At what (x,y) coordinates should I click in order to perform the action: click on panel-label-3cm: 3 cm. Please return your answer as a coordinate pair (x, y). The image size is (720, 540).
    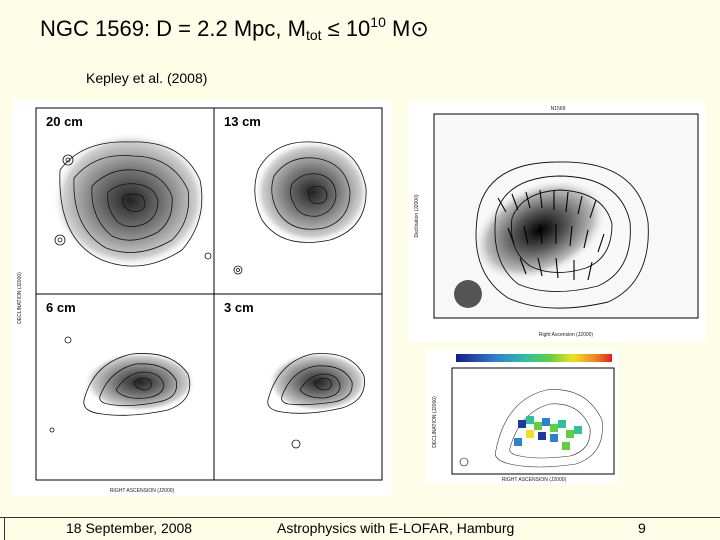
    Looking at the image, I should click on (239, 307).